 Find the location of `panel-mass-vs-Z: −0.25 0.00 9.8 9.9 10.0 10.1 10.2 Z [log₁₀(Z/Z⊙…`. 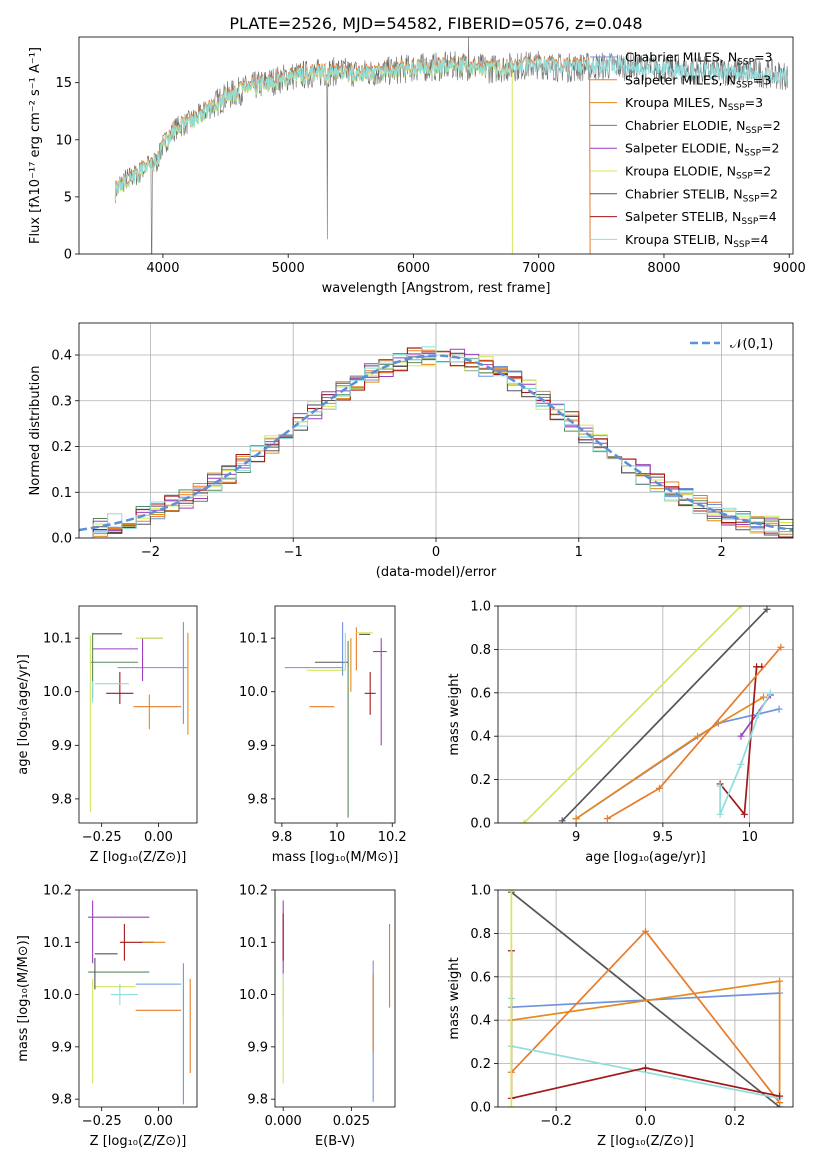

panel-mass-vs-Z: −0.25 0.00 9.8 9.9 10.0 10.1 10.2 Z [log₁₀(Z/Z⊙… is located at coordinates (107, 1016).